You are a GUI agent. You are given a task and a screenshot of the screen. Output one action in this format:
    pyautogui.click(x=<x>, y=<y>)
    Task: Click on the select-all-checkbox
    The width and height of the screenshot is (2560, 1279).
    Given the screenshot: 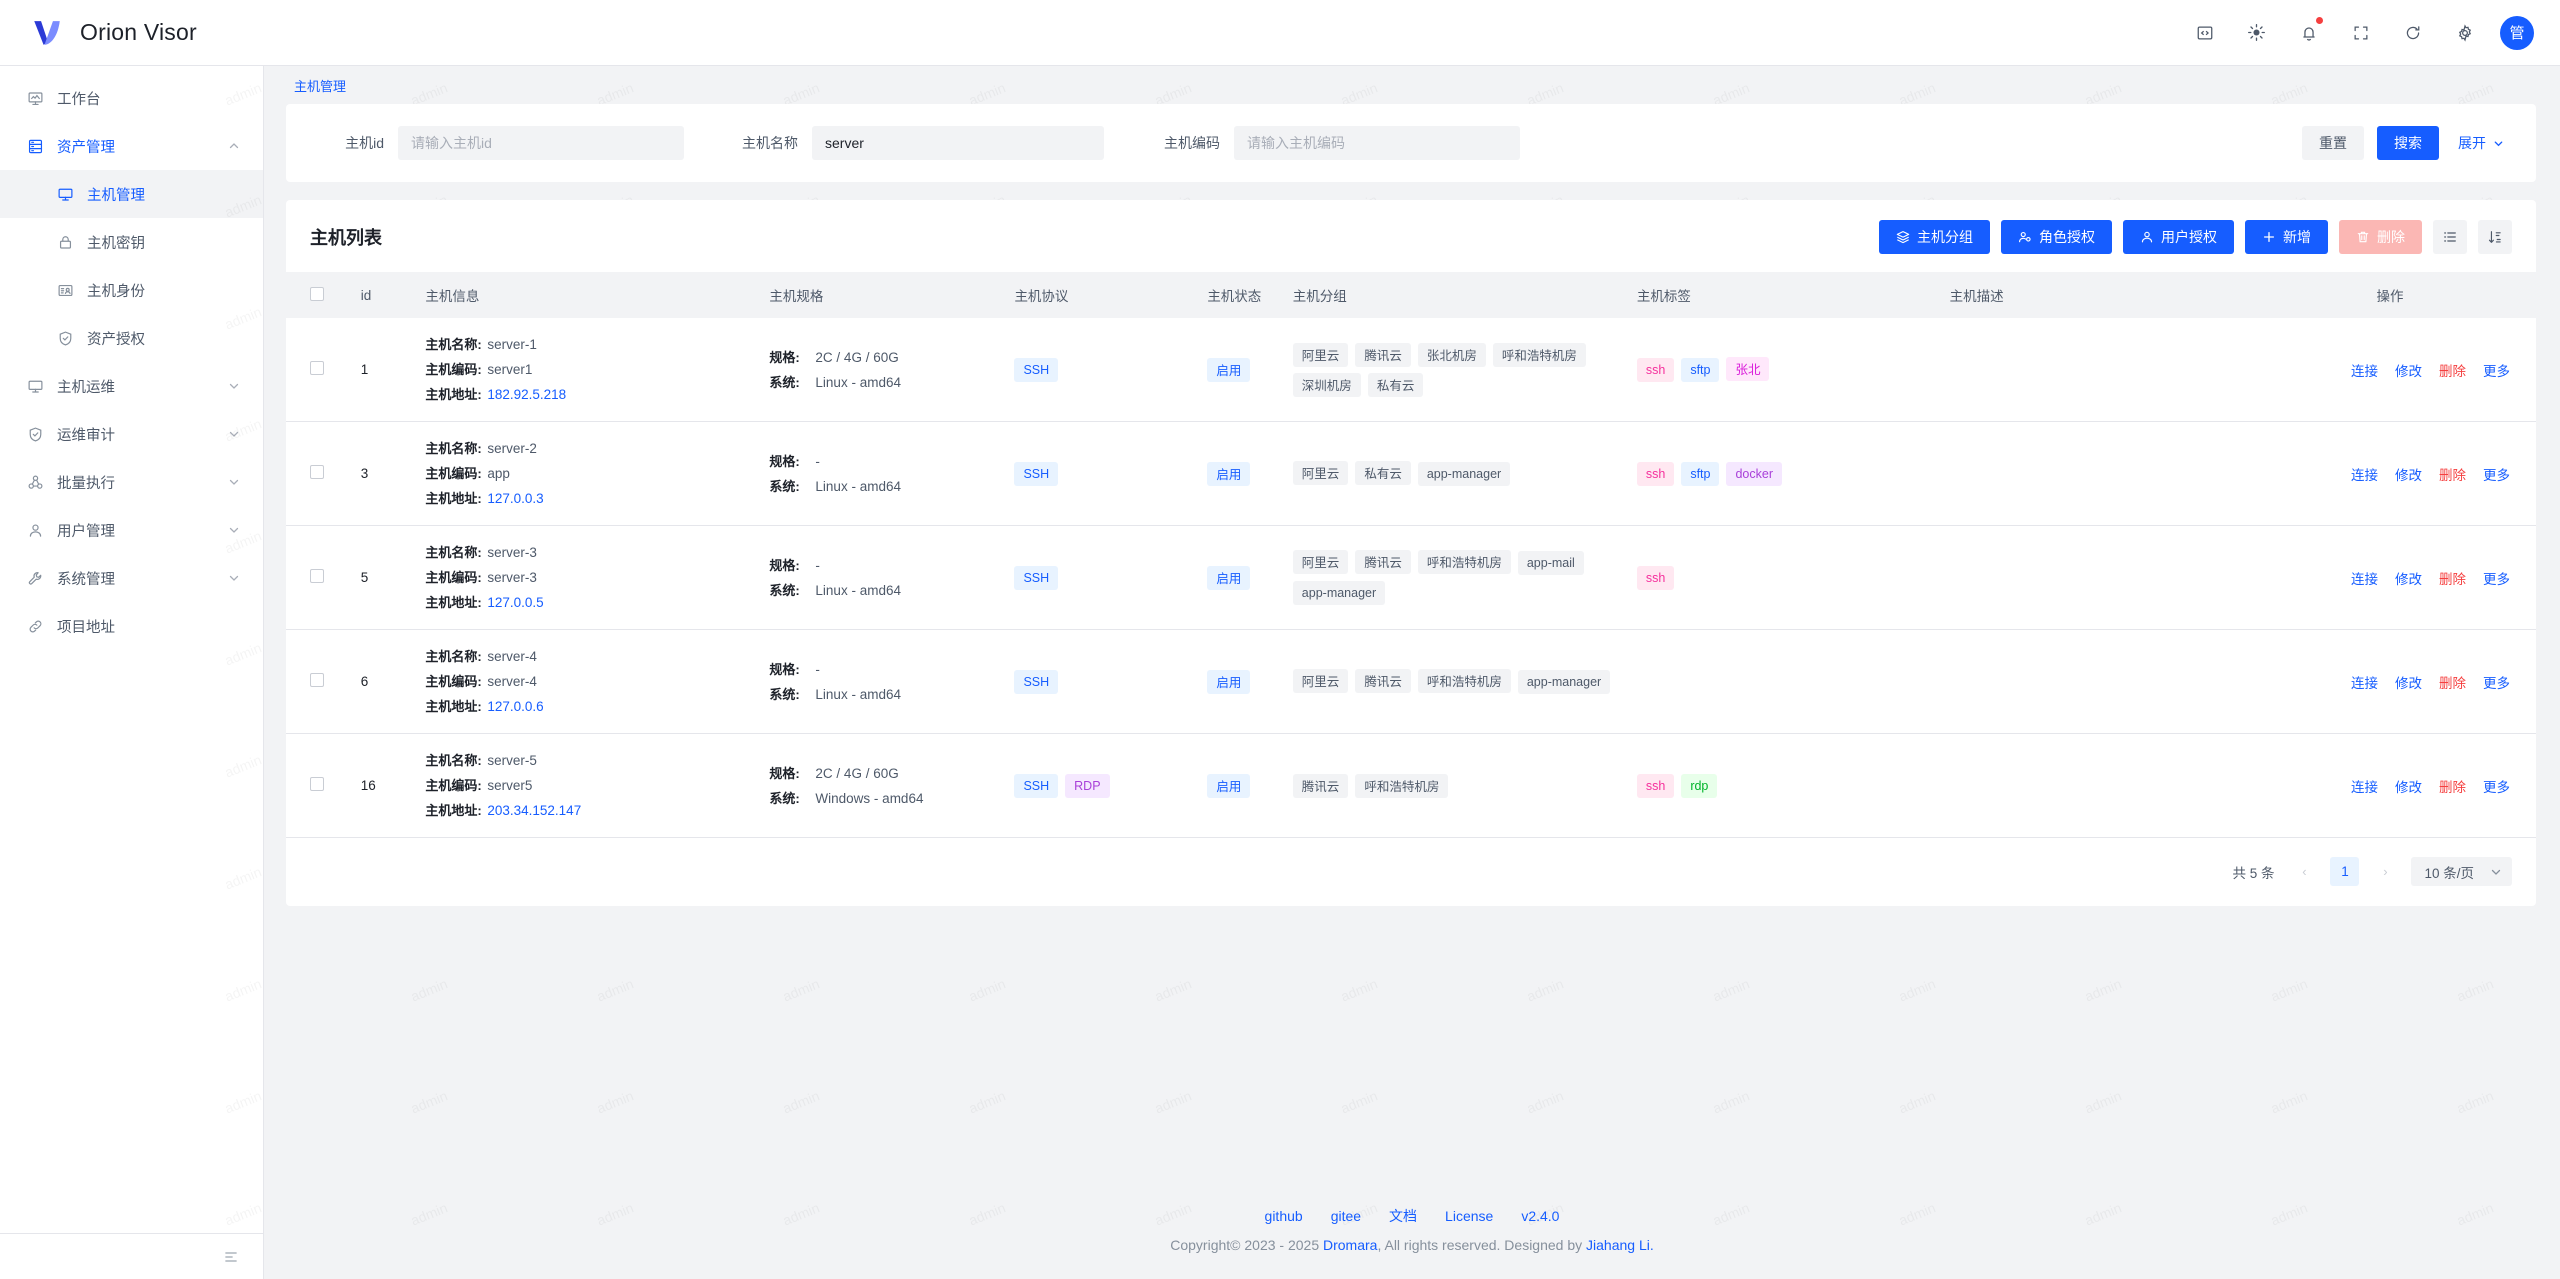 What is the action you would take?
    pyautogui.click(x=317, y=293)
    